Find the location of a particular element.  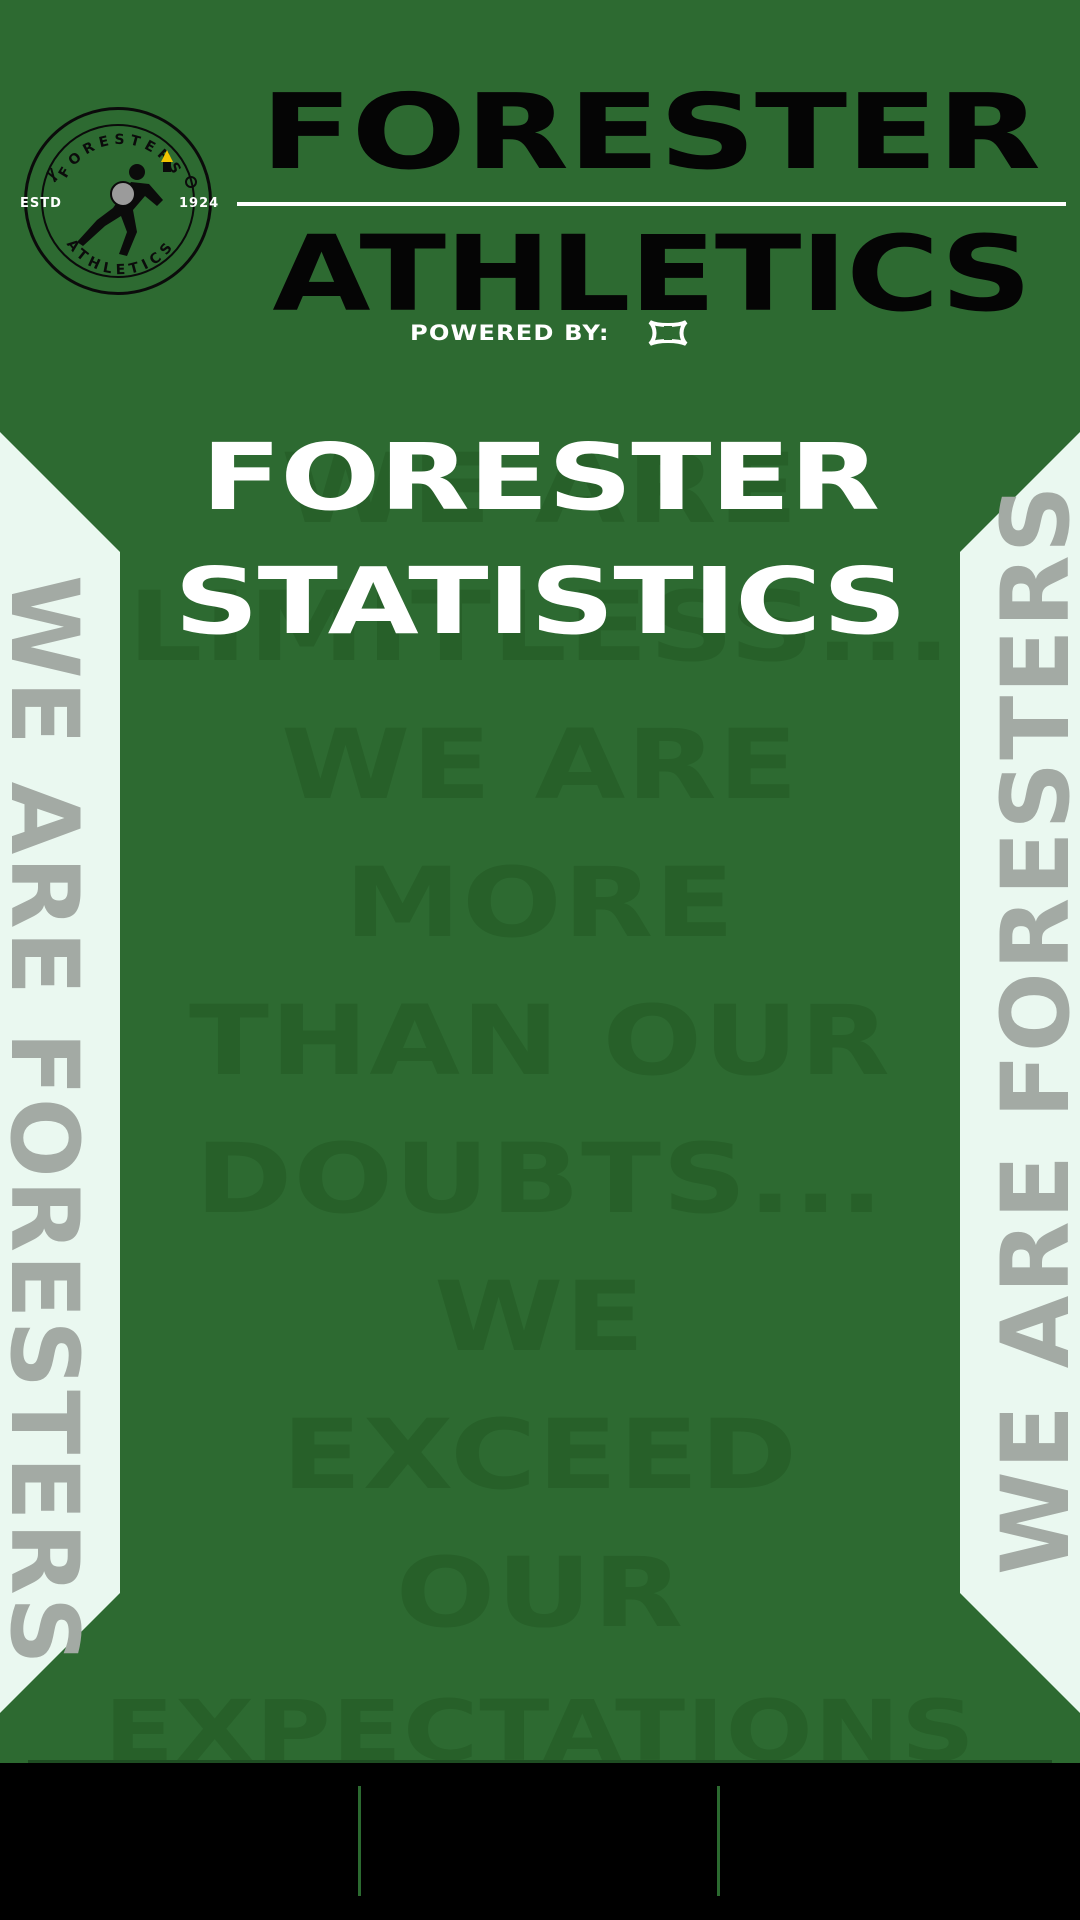

logo-year-label: 1924 is located at coordinates (199, 203).